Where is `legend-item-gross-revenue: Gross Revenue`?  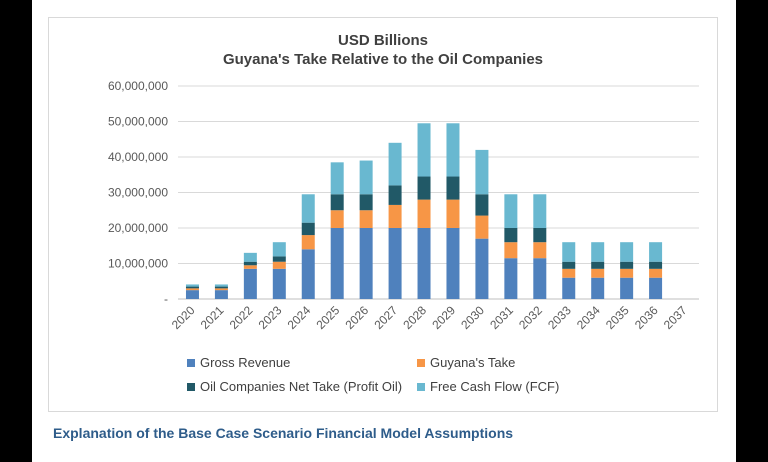
legend-item-gross-revenue: Gross Revenue is located at coordinates (238, 362).